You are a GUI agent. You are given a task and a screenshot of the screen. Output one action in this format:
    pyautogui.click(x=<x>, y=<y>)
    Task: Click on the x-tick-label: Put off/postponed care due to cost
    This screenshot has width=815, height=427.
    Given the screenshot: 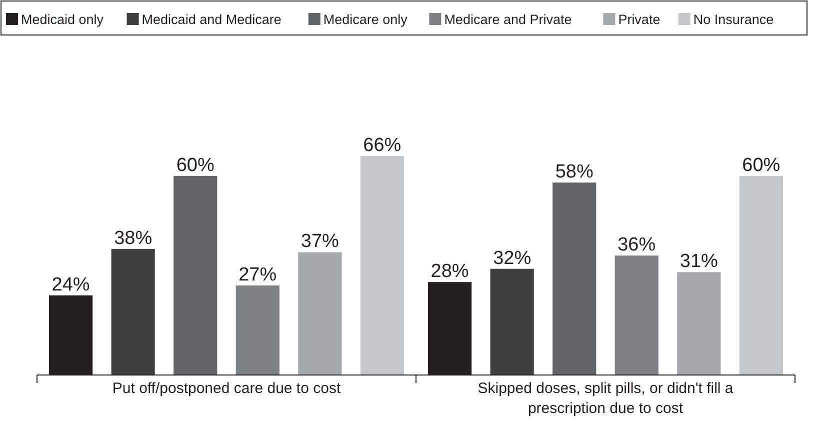 What is the action you would take?
    pyautogui.click(x=227, y=388)
    